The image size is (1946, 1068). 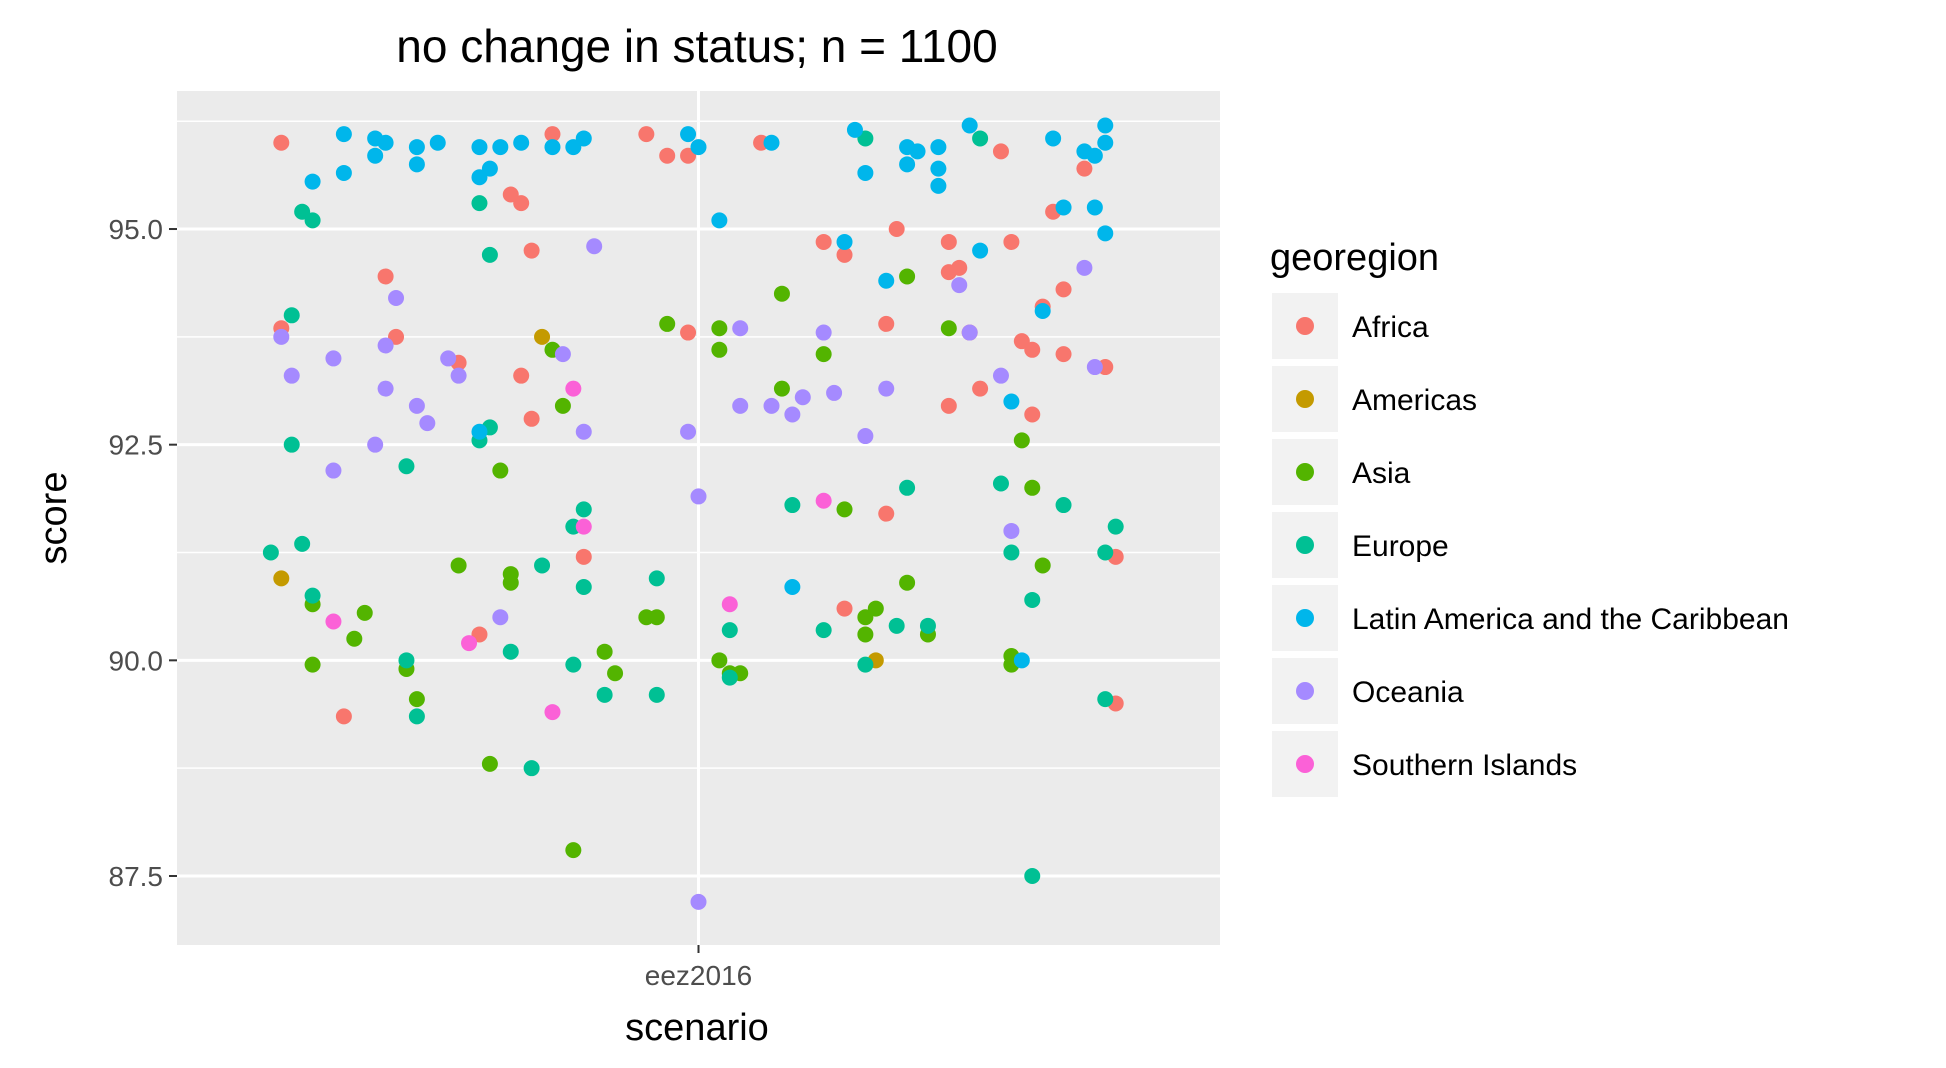 What do you see at coordinates (136, 445) in the screenshot?
I see `y-tick-label: 92.5` at bounding box center [136, 445].